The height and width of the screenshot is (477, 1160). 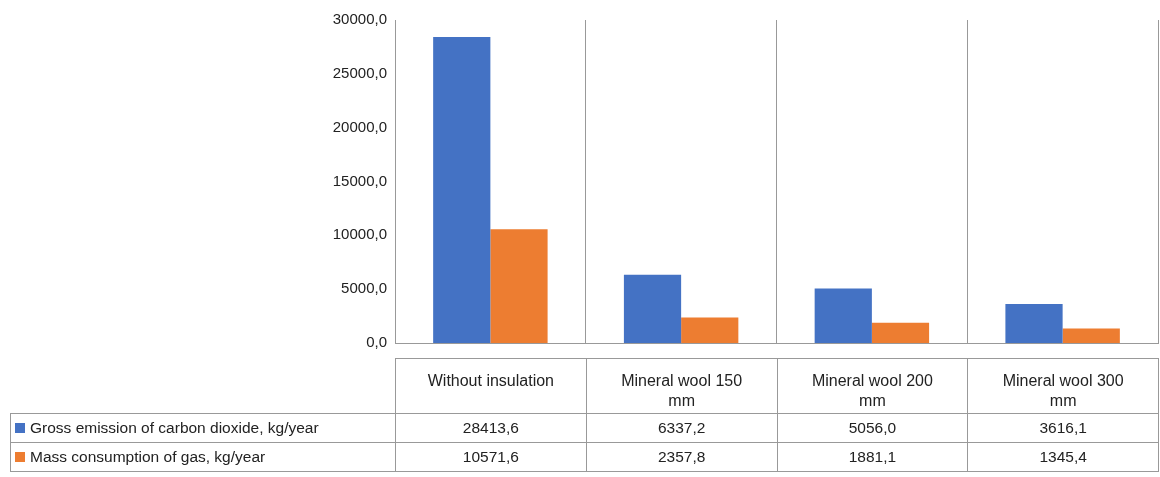 I want to click on y-tick-label: 15000,0, so click(x=359, y=180).